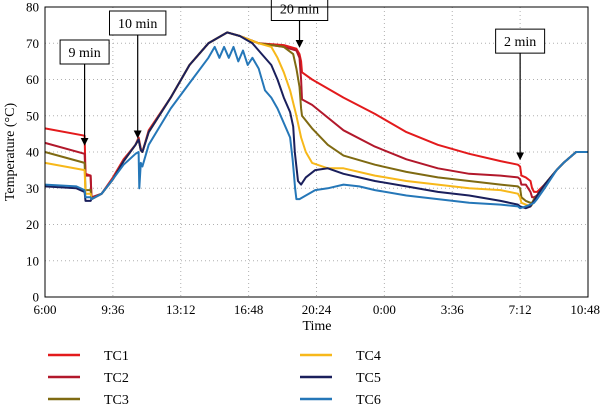 The image size is (600, 408). I want to click on legend-label: TC6, so click(368, 400).